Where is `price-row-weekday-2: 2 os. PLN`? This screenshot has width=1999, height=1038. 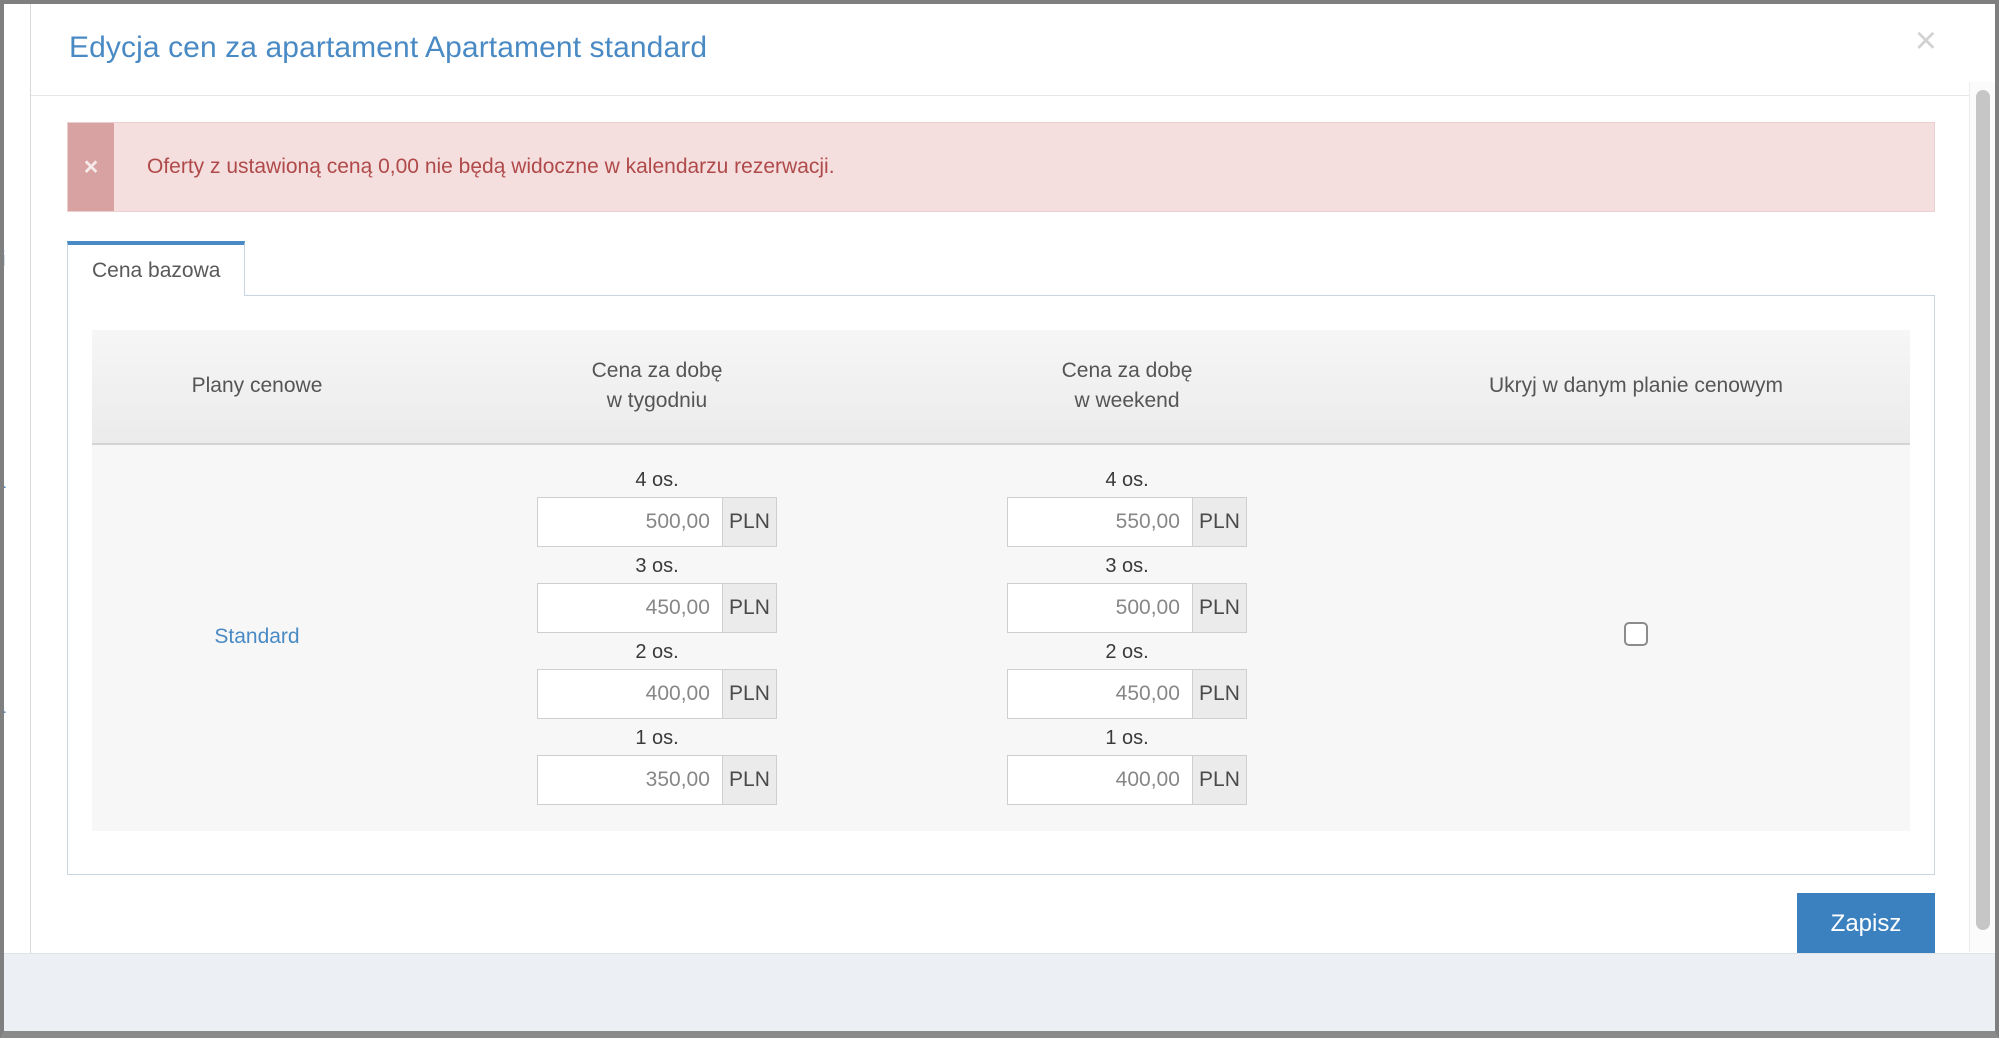
price-row-weekday-2: 2 os. PLN is located at coordinates (657, 680).